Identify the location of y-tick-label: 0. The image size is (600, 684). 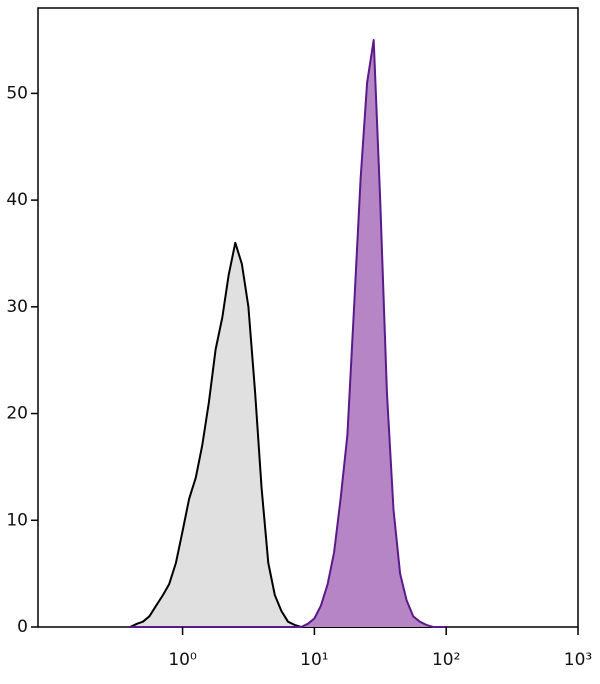
(22, 627).